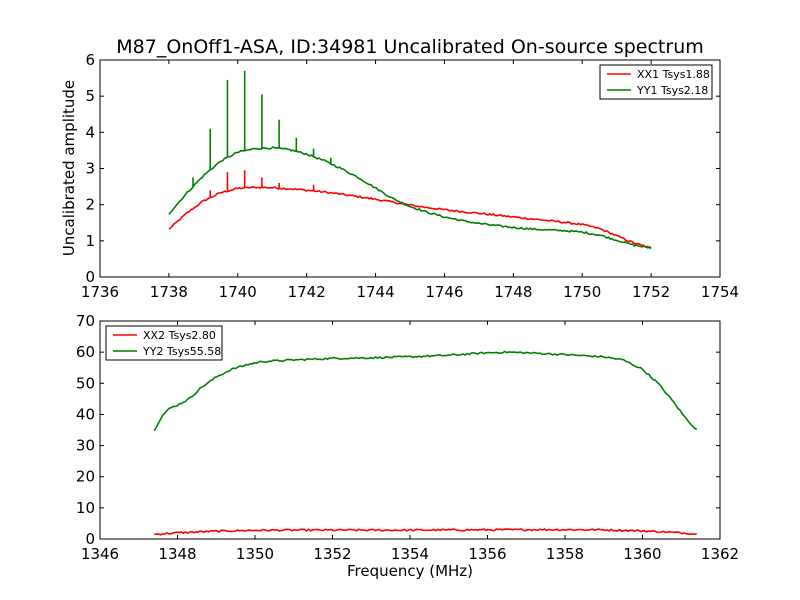  What do you see at coordinates (332, 554) in the screenshot?
I see `x-tick-label: 1352` at bounding box center [332, 554].